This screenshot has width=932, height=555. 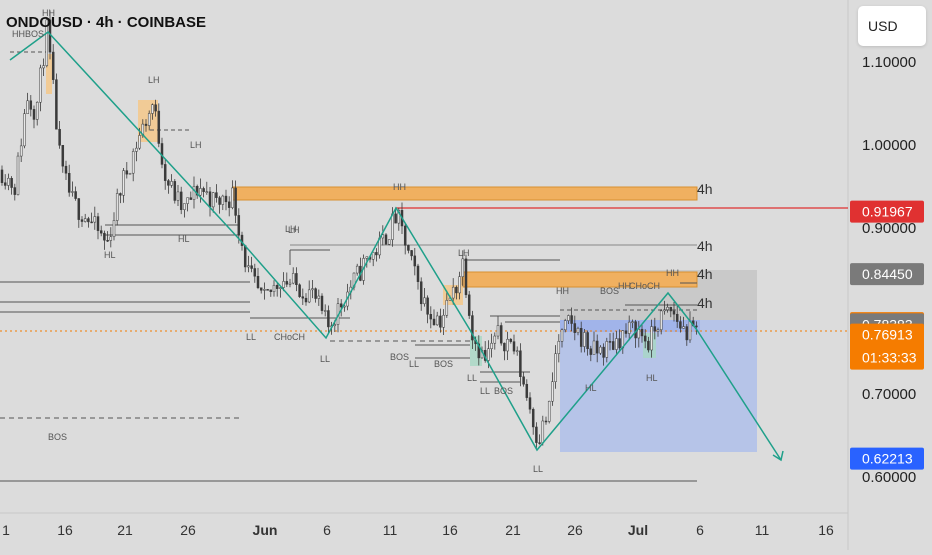 I want to click on x-tick-label-11: 11, so click(x=390, y=530).